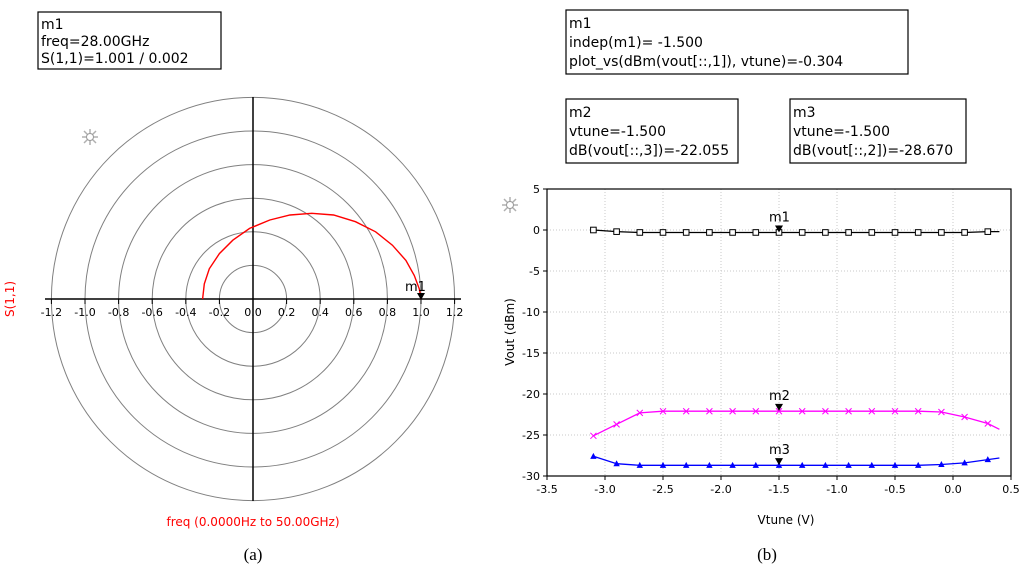 This screenshot has width=1023, height=572. Describe the element at coordinates (720, 489) in the screenshot. I see `vout-xtick-label: -2.0` at that location.